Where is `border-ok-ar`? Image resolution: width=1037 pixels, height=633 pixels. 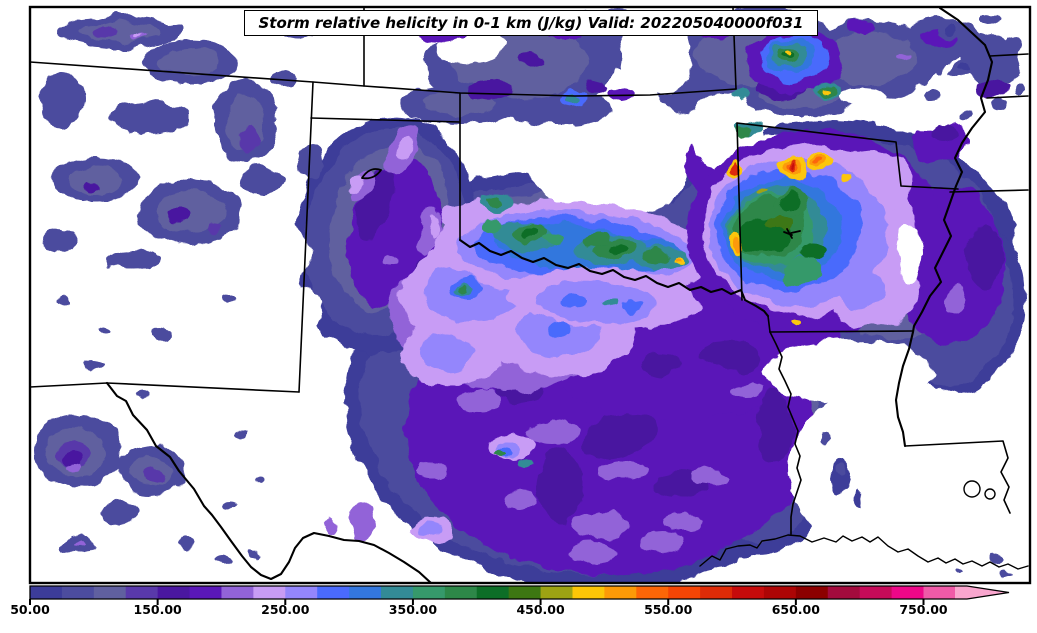 border-ok-ar is located at coordinates (739, 211).